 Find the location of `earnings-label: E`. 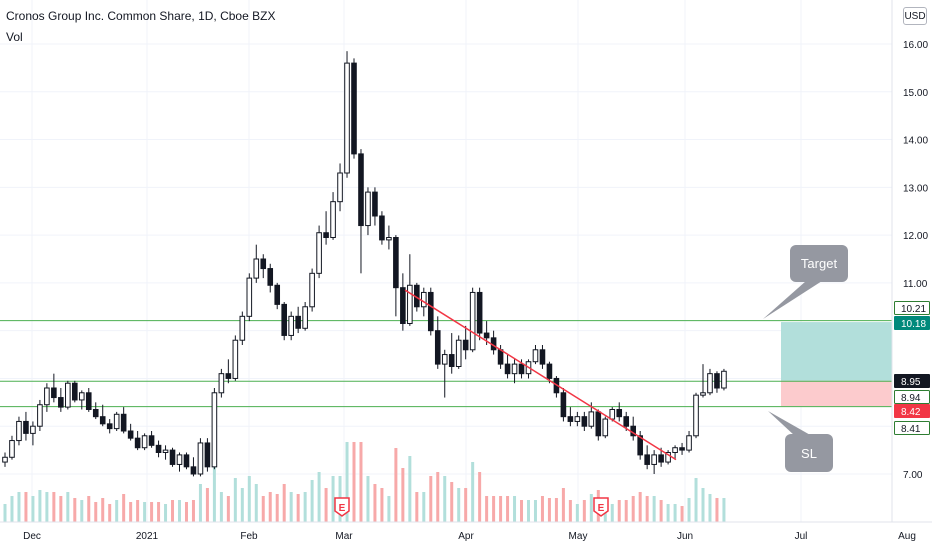

earnings-label: E is located at coordinates (601, 508).